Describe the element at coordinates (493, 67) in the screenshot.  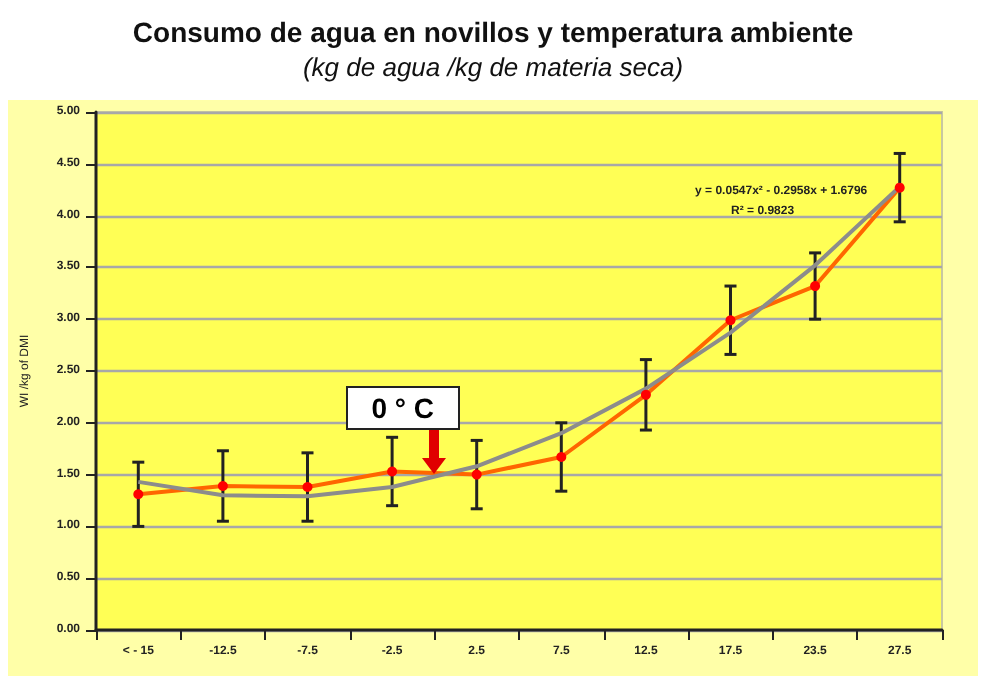
I see `chart-subtitle: (kg de agua /kg de materia seca)` at that location.